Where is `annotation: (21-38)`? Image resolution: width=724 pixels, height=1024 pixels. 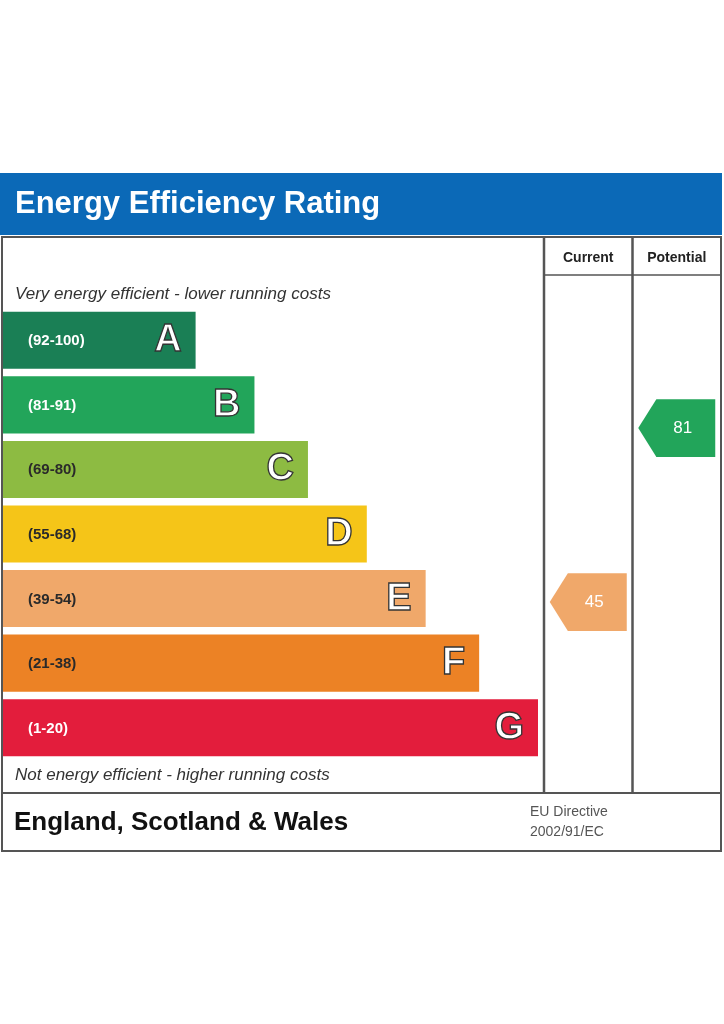
annotation: (21-38) is located at coordinates (52, 663).